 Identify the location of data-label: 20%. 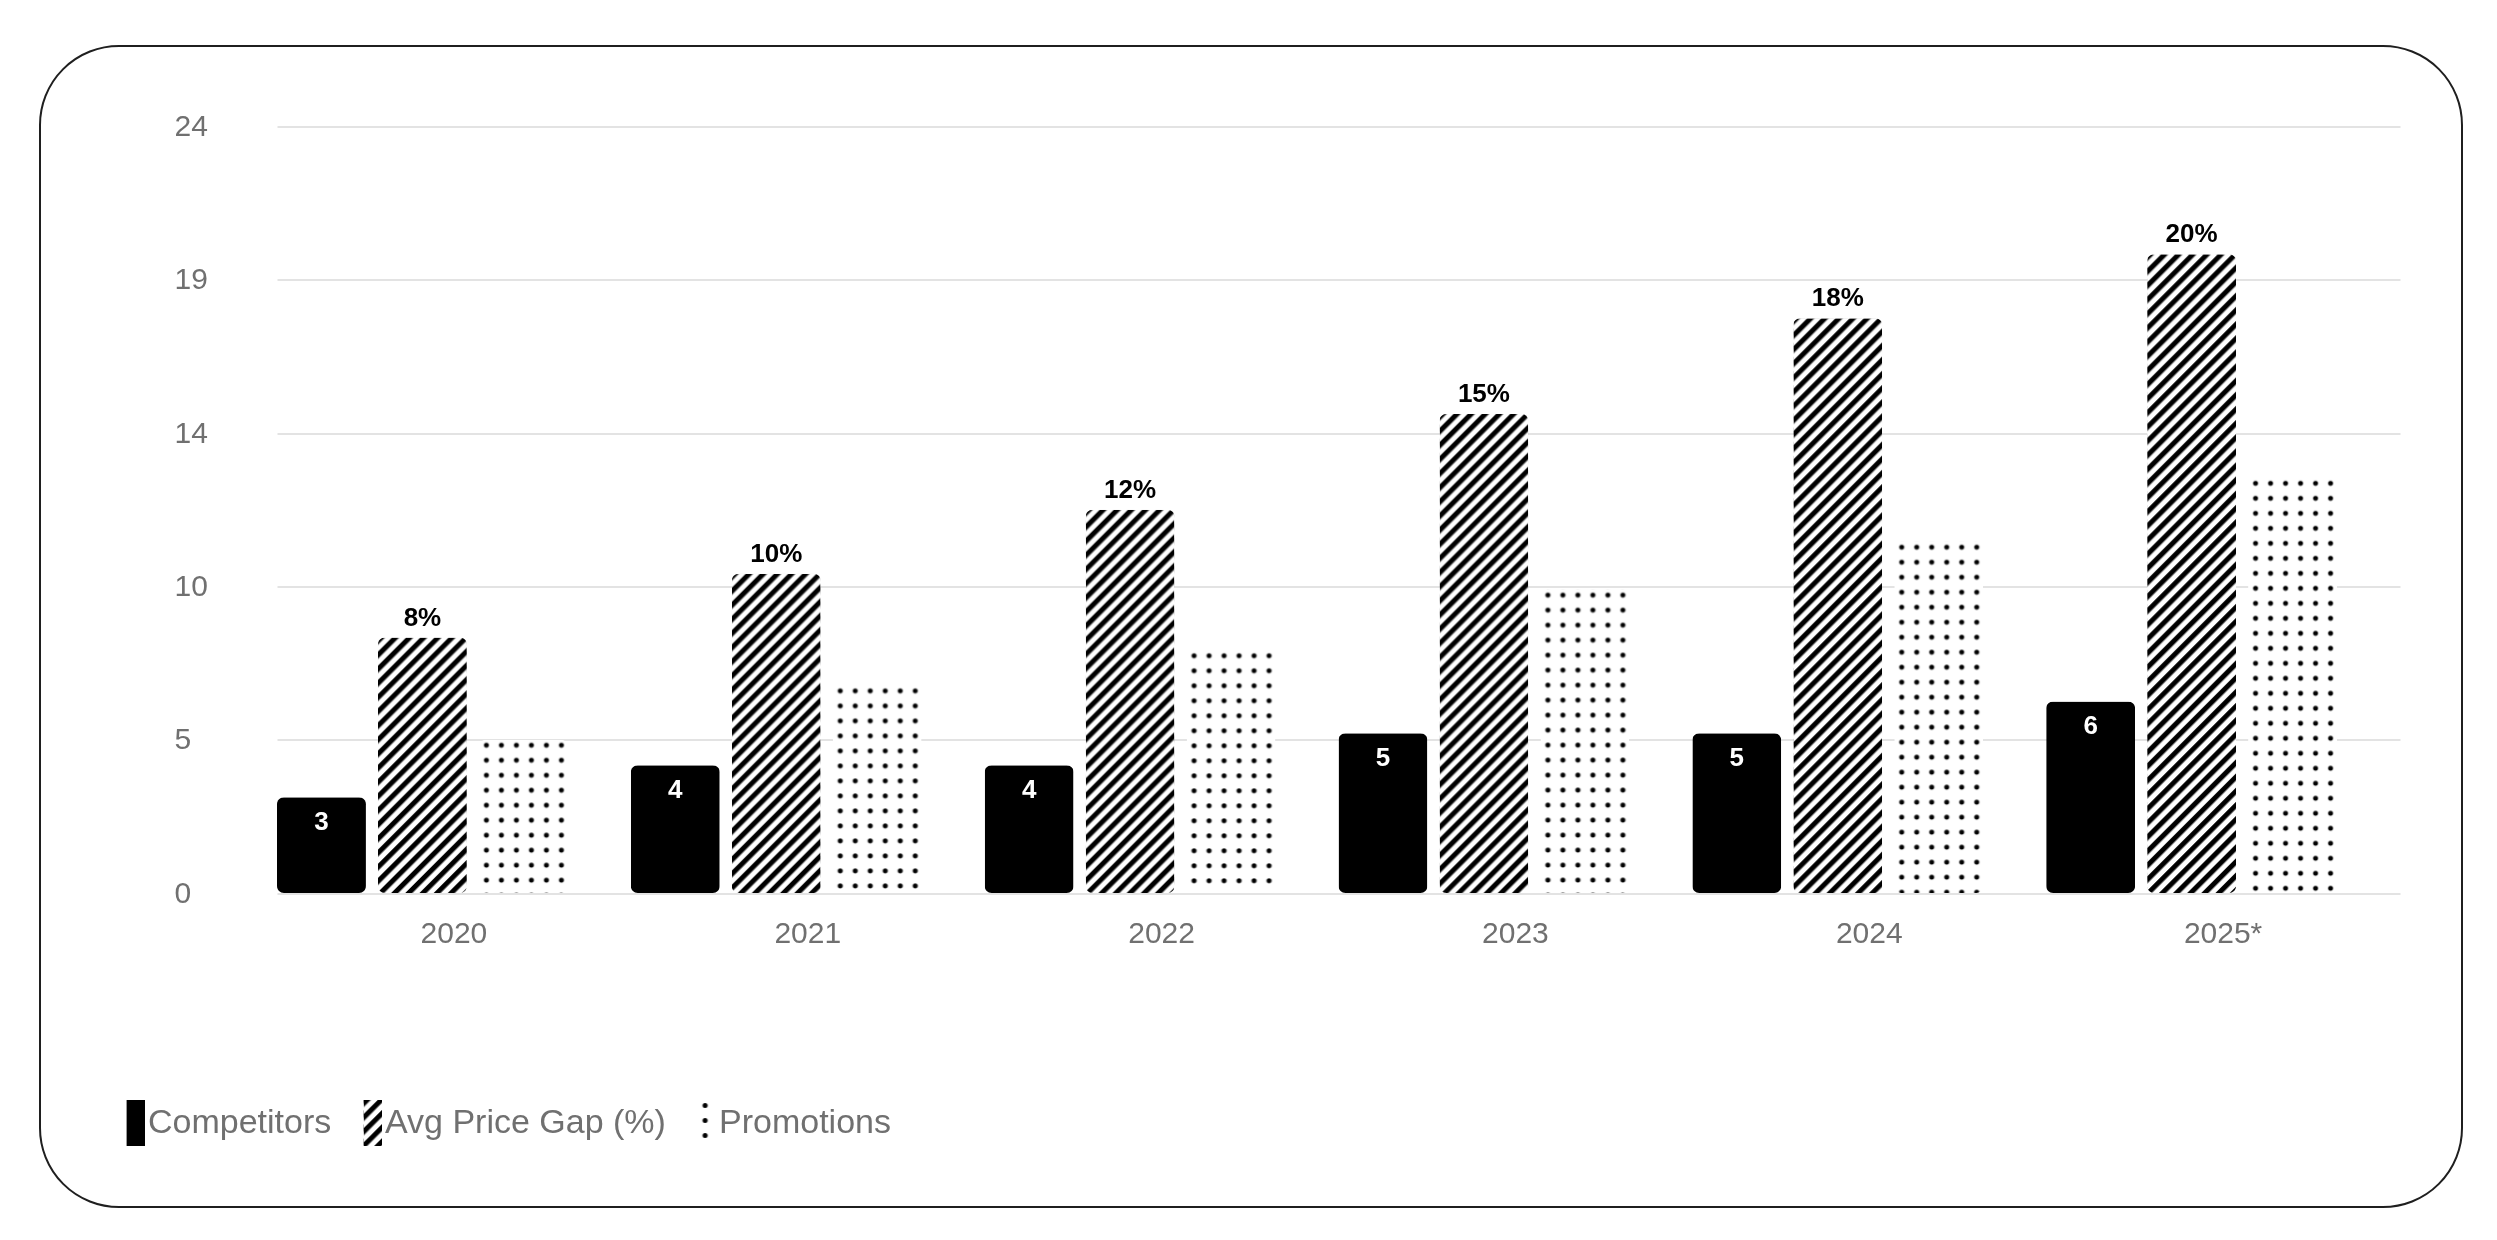
(2191, 233).